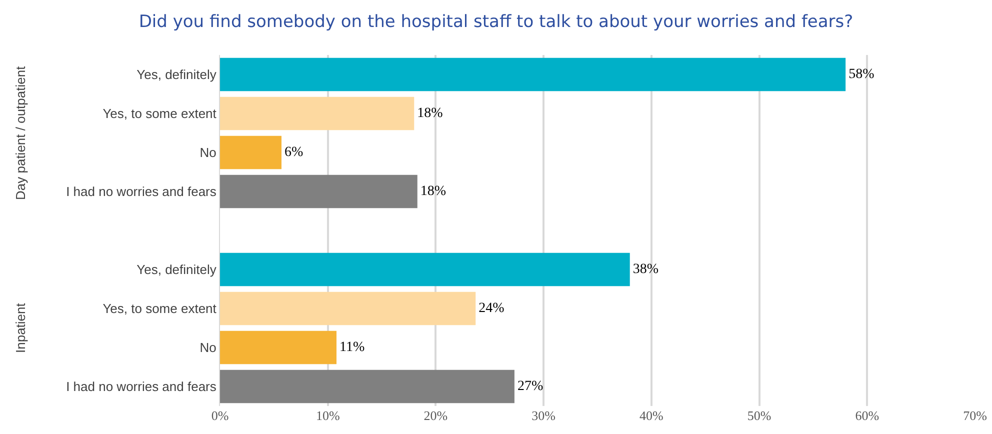 Image resolution: width=992 pixels, height=434 pixels. Describe the element at coordinates (220, 415) in the screenshot. I see `x-tick-label: 0%` at that location.